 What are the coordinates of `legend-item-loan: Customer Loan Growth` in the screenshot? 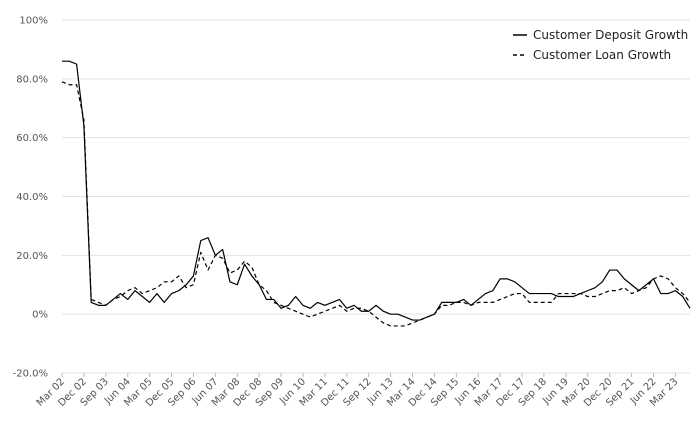 It's located at (592, 55).